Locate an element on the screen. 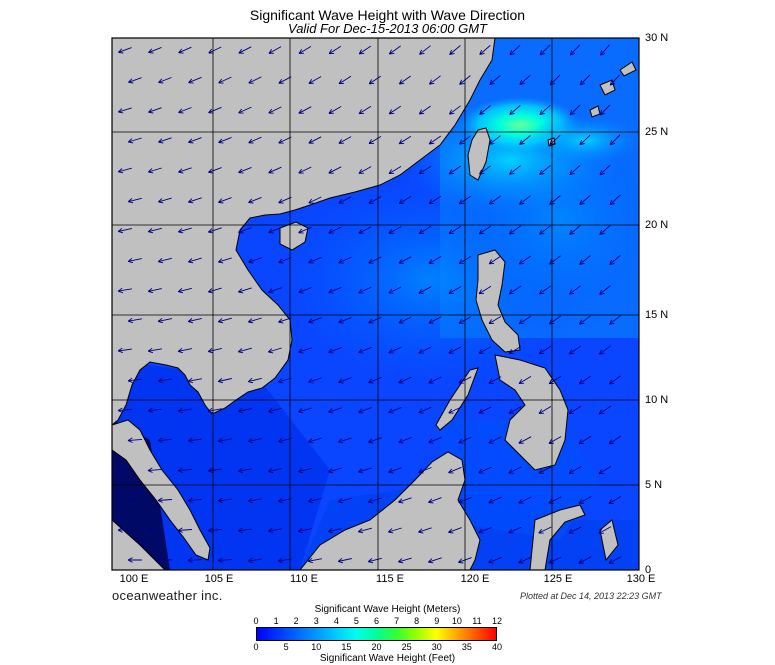 The height and width of the screenshot is (665, 775). meters-tick-11: 11 is located at coordinates (477, 621).